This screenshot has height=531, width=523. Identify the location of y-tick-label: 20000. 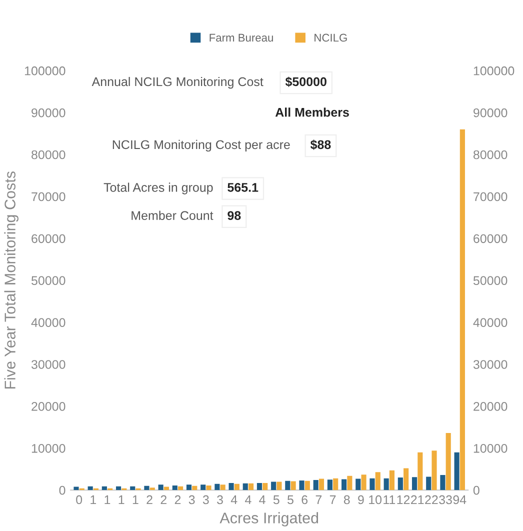
(49, 406).